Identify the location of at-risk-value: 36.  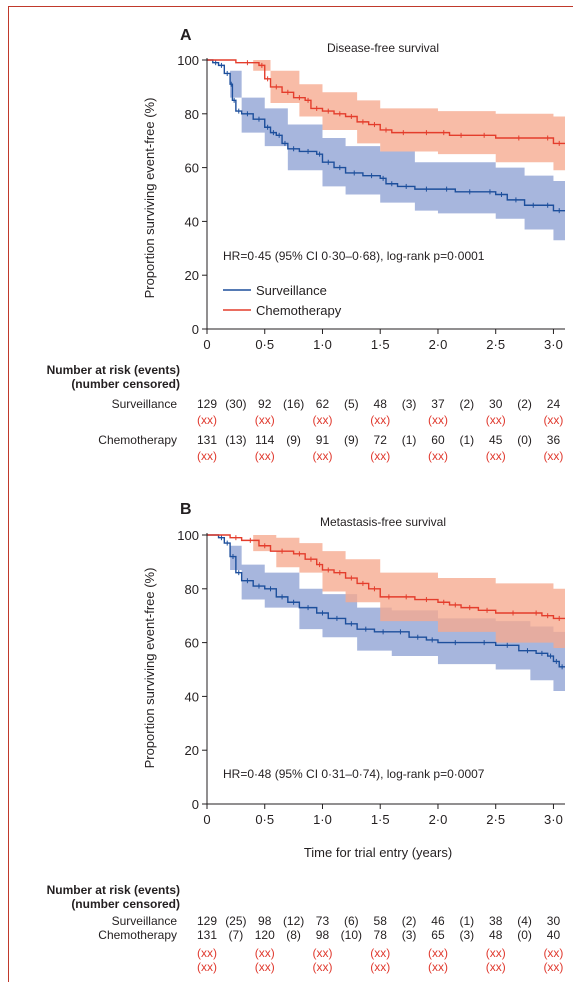
(554, 440).